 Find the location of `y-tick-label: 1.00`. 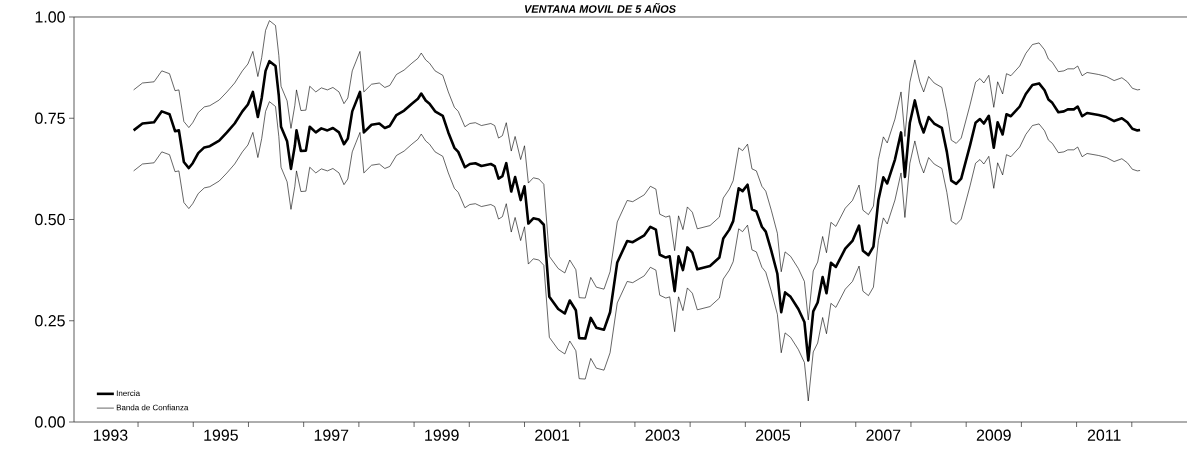

y-tick-label: 1.00 is located at coordinates (50, 17).